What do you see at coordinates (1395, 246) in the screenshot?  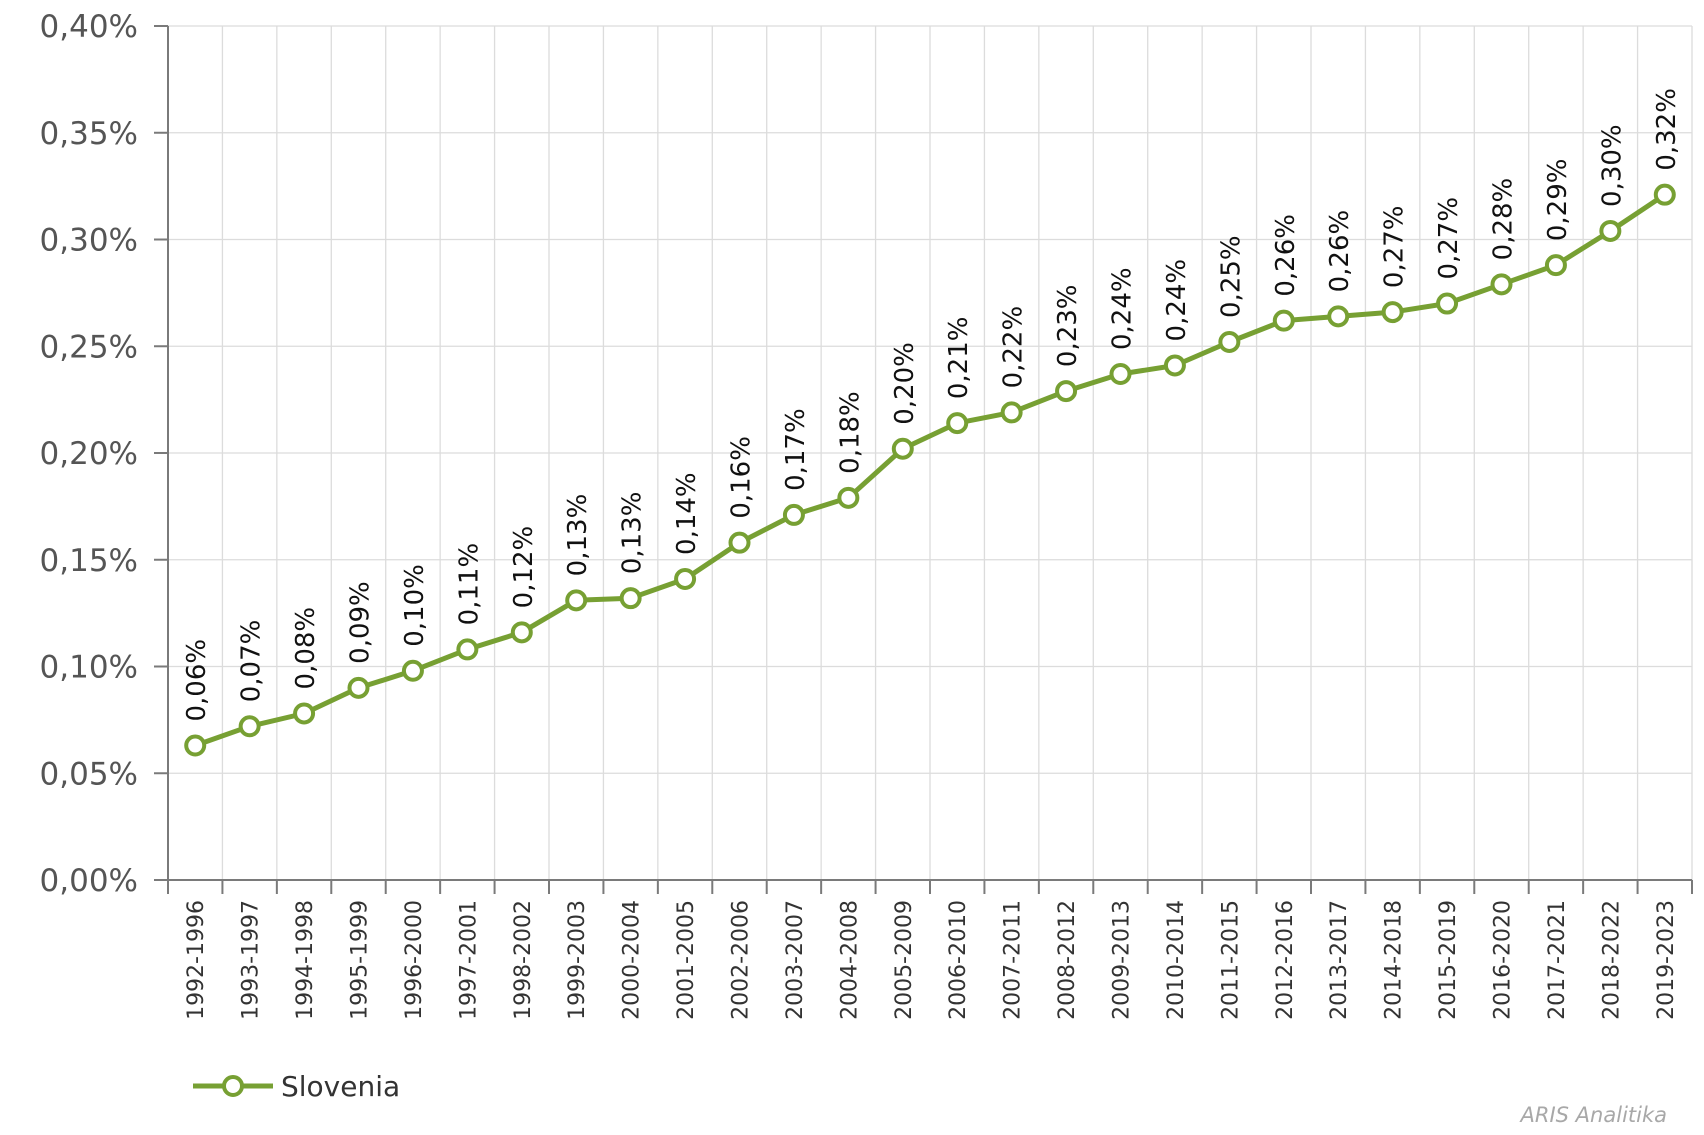 I see `data-label-22: 0,27%` at bounding box center [1395, 246].